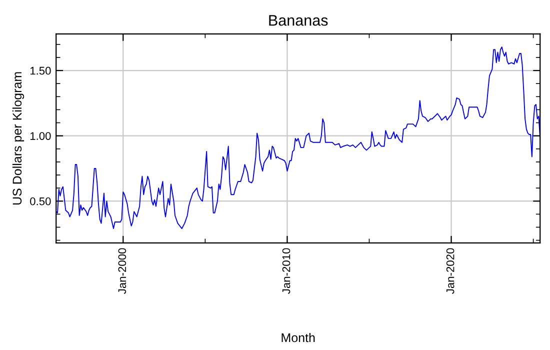  I want to click on chart-title: Bananas, so click(298, 20).